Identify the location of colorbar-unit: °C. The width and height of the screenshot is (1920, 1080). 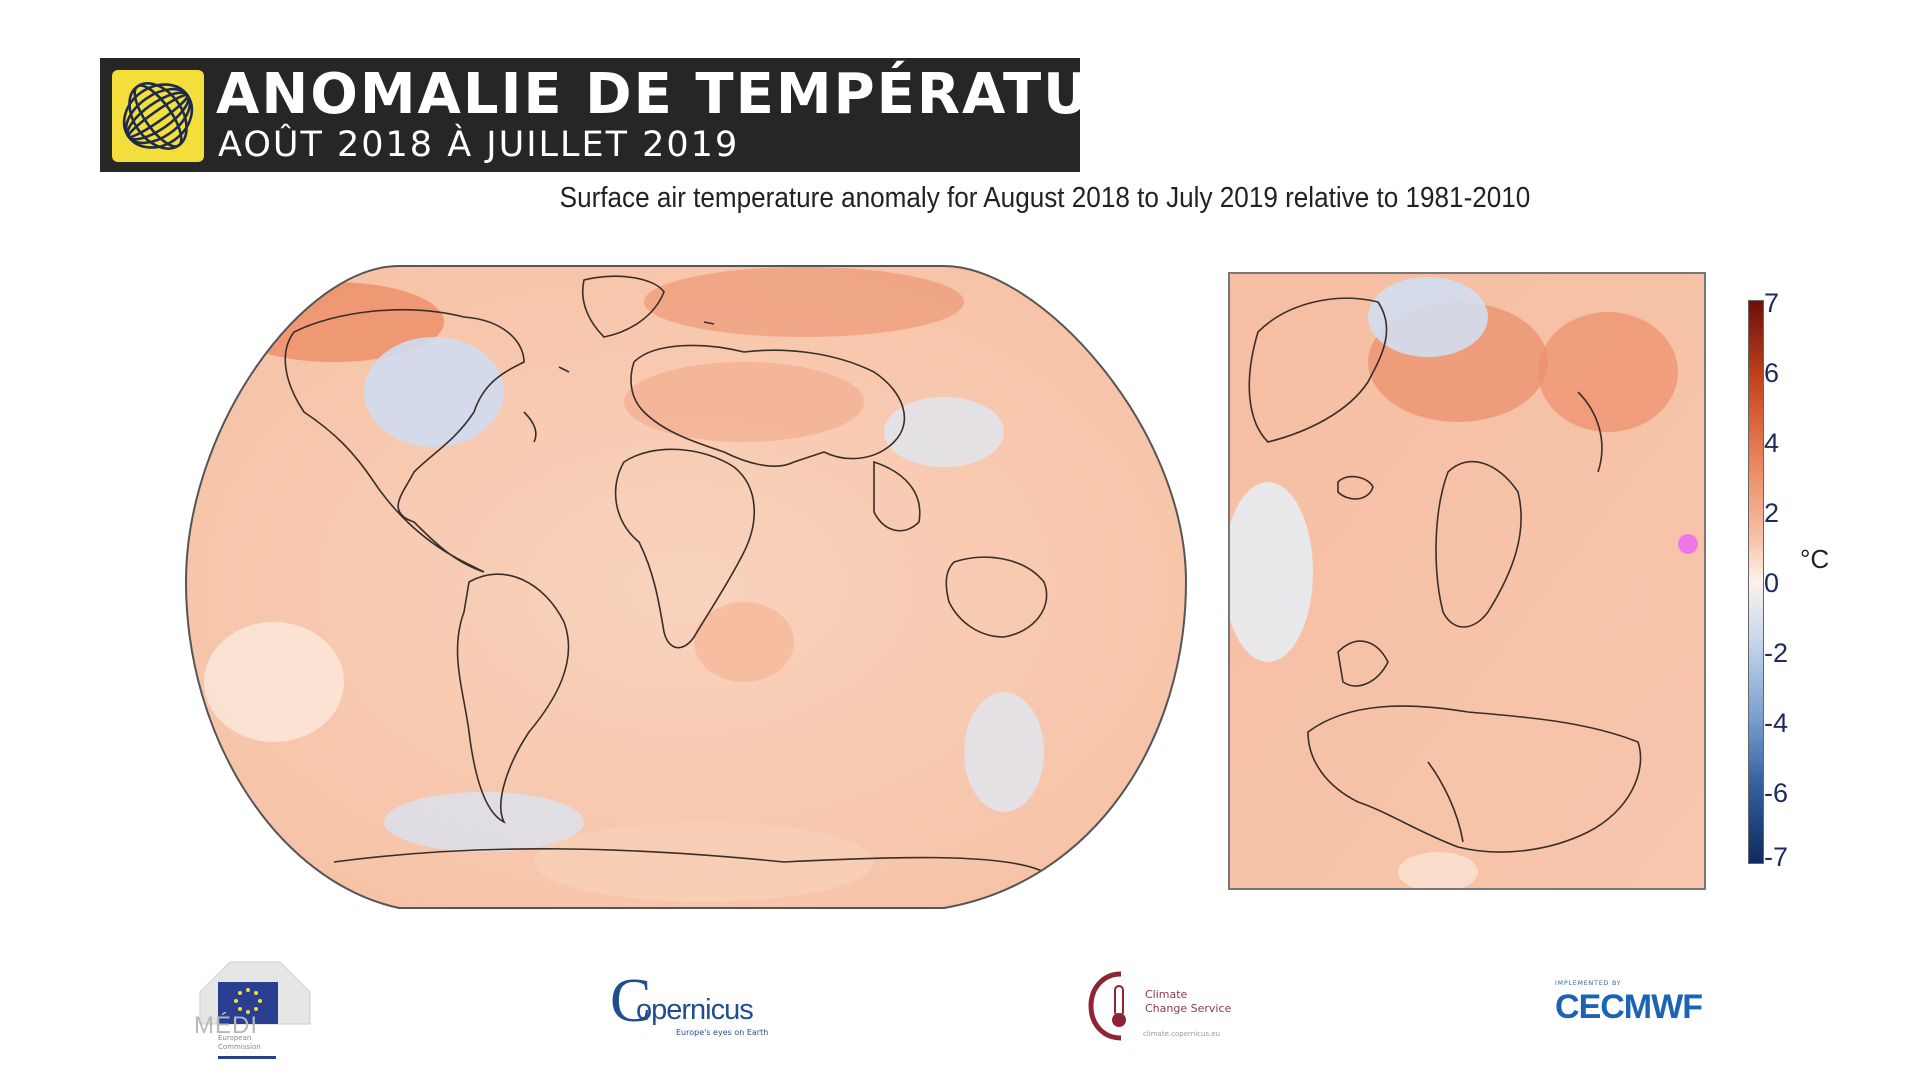
(1815, 559).